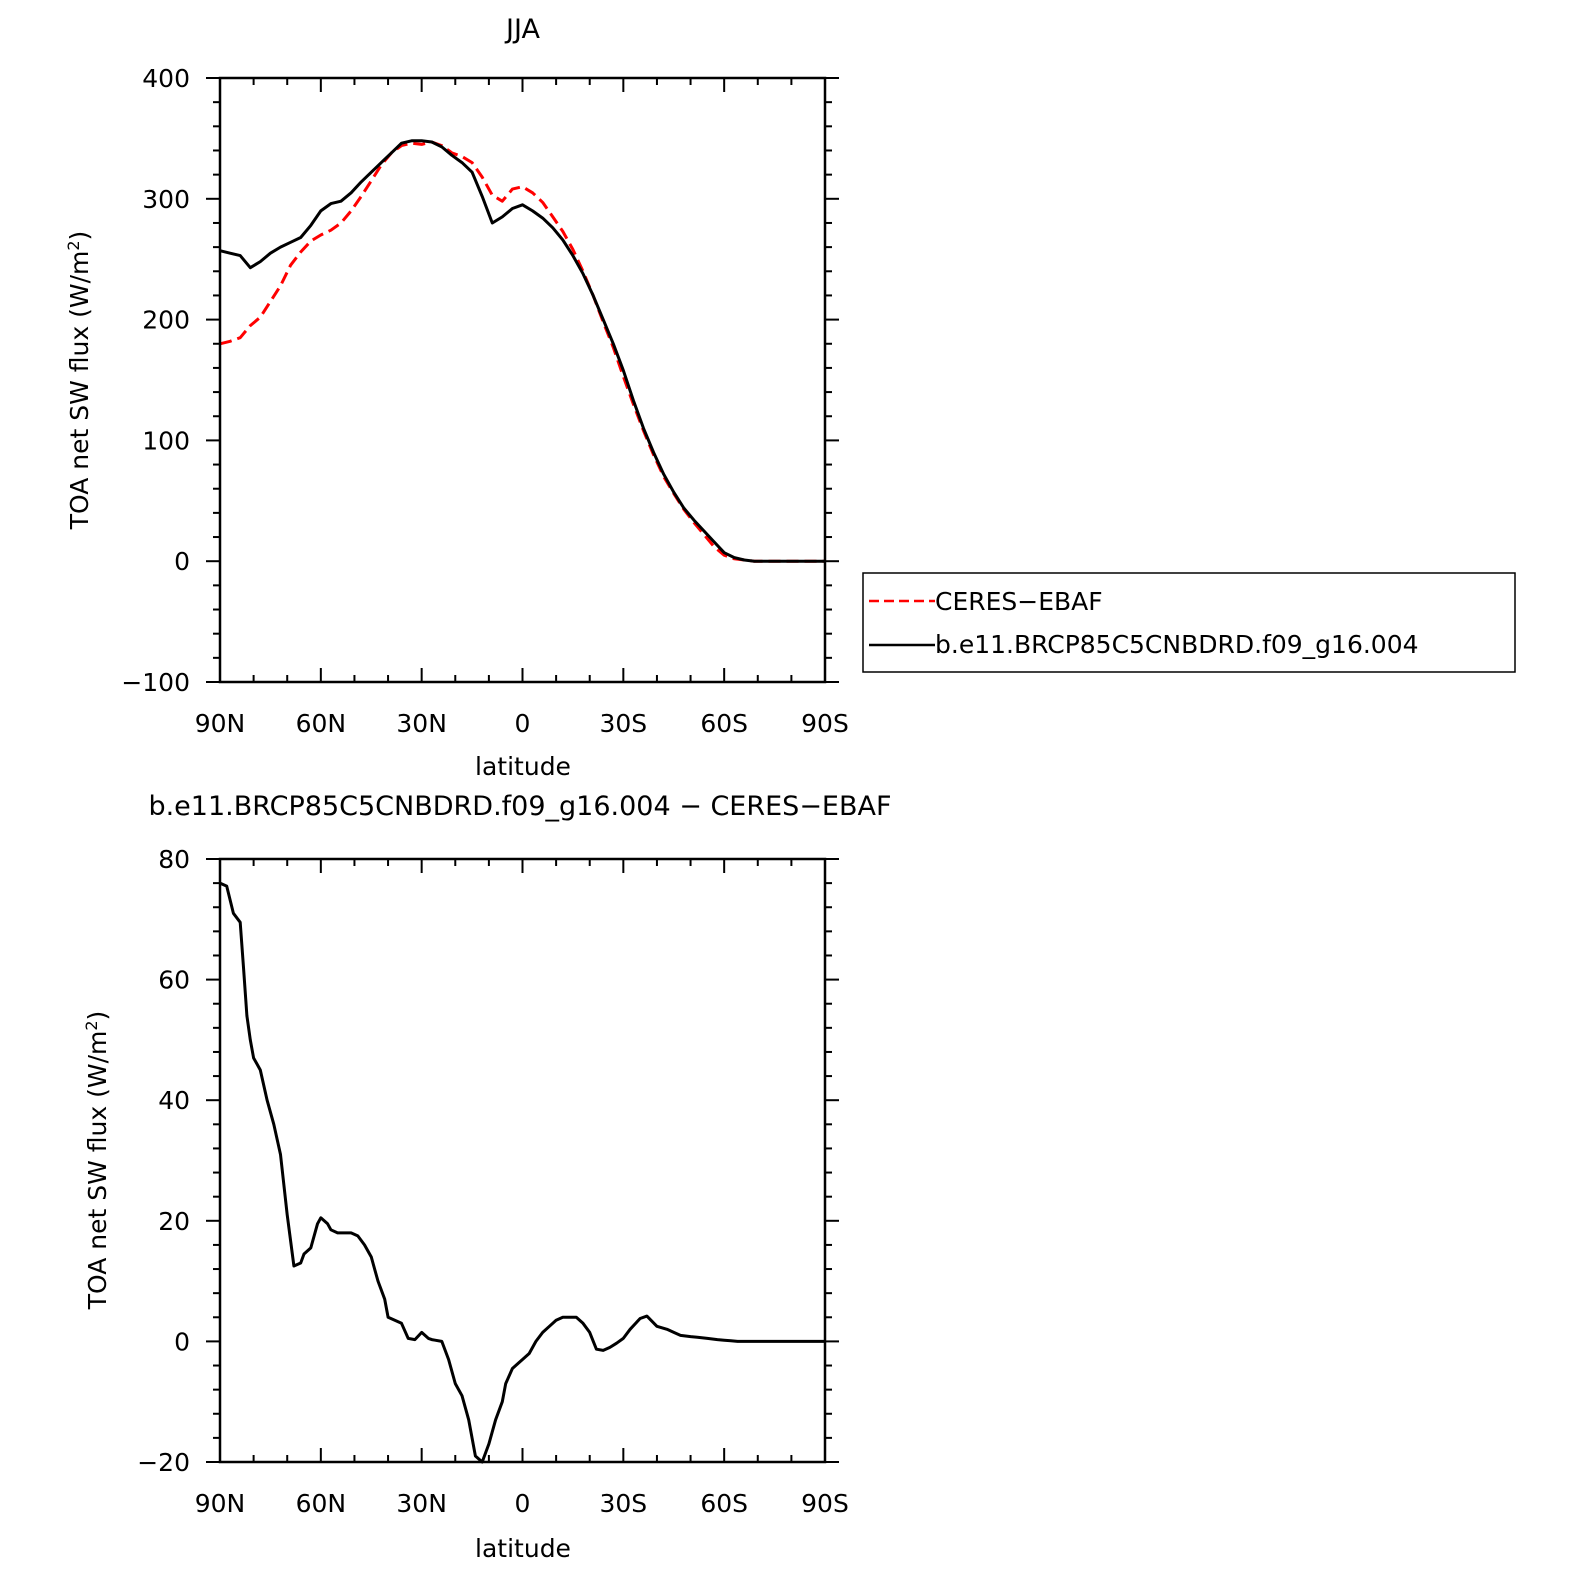 This screenshot has width=1572, height=1569. I want to click on top-chart-y-tick-labels: −100 0 100 200 300 400, so click(155, 380).